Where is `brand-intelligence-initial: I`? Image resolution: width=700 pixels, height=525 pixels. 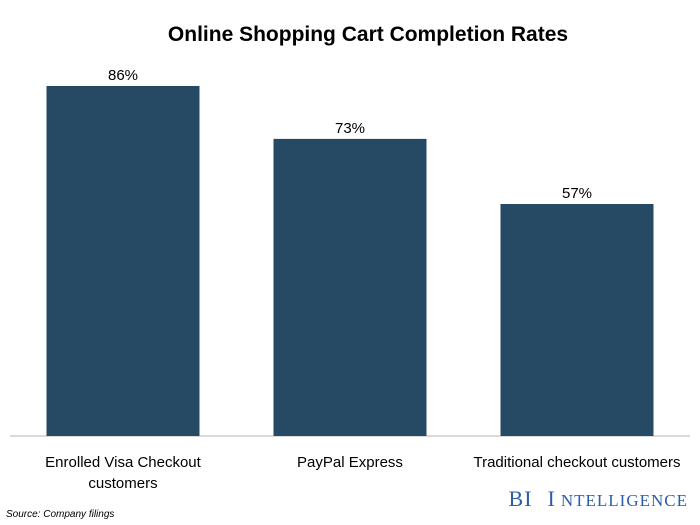 brand-intelligence-initial: I is located at coordinates (552, 498).